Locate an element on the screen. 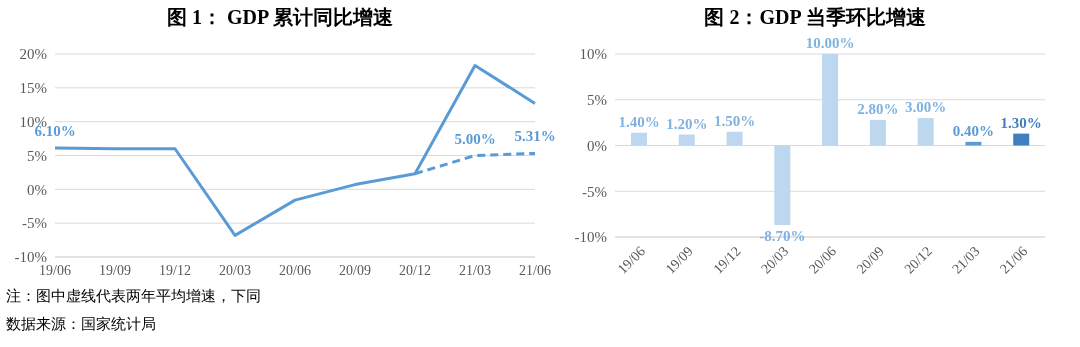 This screenshot has height=347, width=1080. x-tick-label: 20/03 is located at coordinates (235, 270).